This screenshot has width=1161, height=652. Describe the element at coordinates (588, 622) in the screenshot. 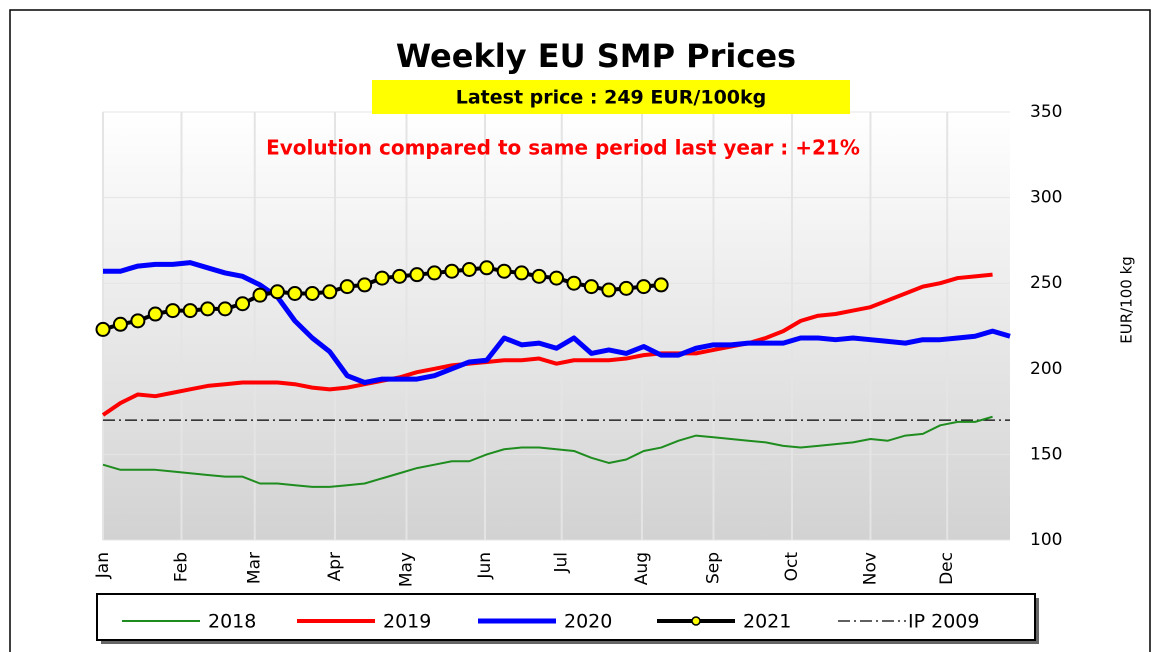

I see `legend-label: 2020` at that location.